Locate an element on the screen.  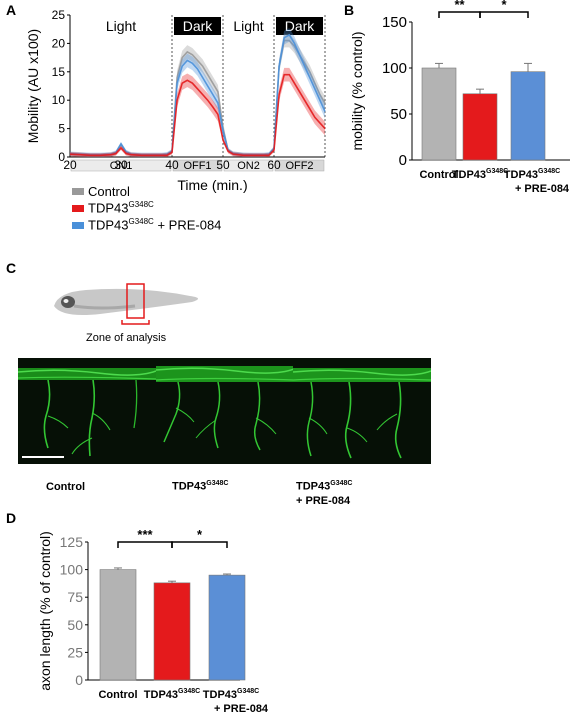
caption-tdp43: TDP43G348C is located at coordinates (200, 486).